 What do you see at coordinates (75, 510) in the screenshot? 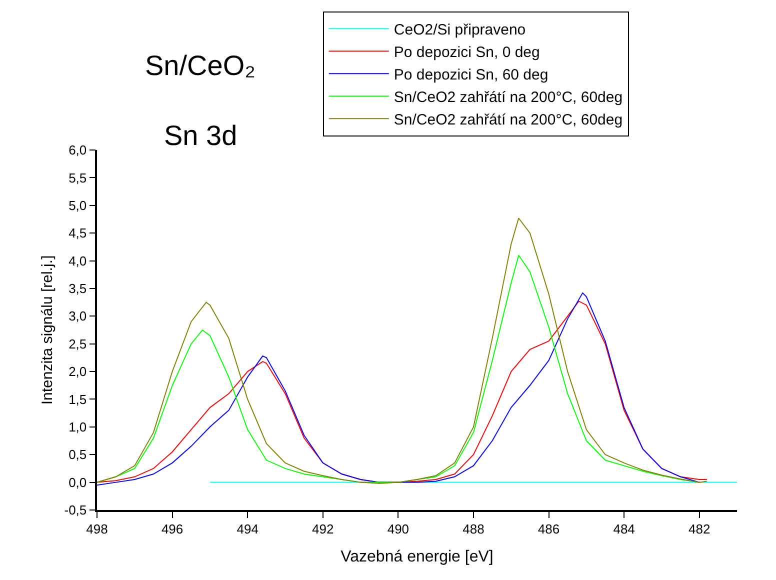
I see `y-tick-label: -0,5` at bounding box center [75, 510].